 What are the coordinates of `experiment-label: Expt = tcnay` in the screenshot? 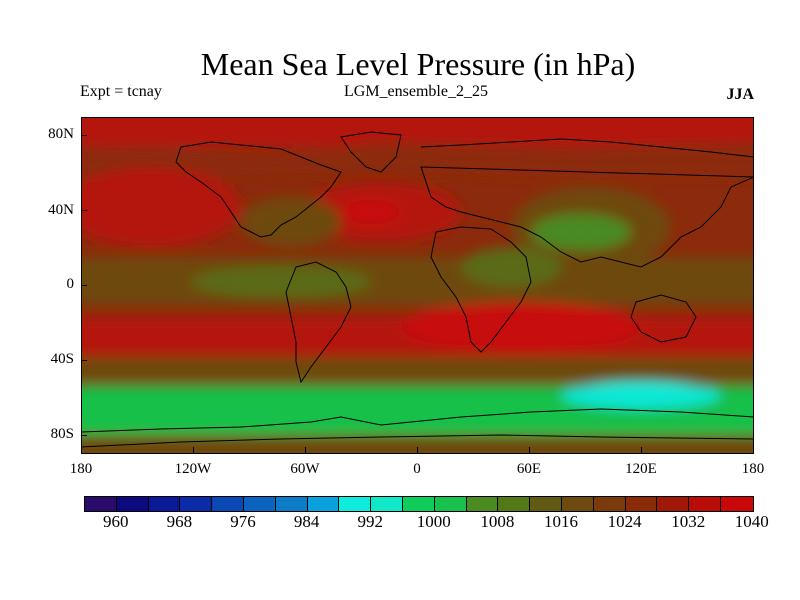 It's located at (121, 91).